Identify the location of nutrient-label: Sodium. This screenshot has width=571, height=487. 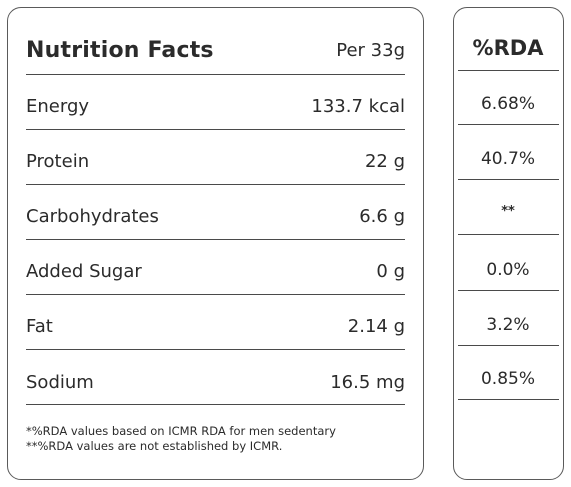
(60, 382).